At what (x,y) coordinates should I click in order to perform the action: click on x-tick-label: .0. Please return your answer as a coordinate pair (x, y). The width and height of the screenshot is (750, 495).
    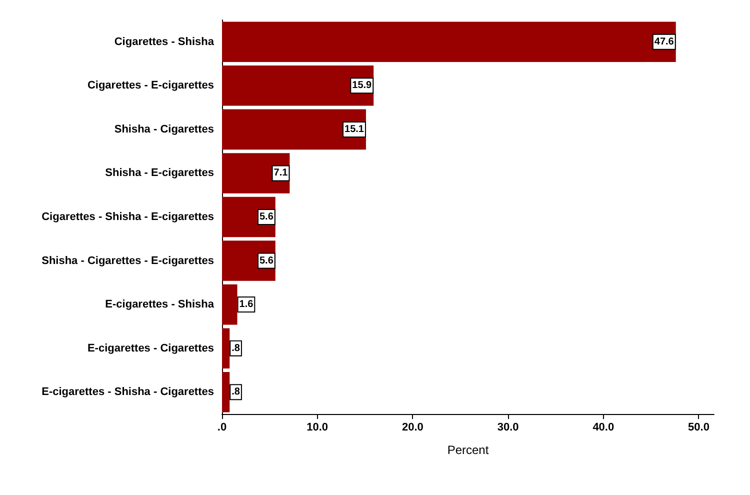
    Looking at the image, I should click on (222, 428).